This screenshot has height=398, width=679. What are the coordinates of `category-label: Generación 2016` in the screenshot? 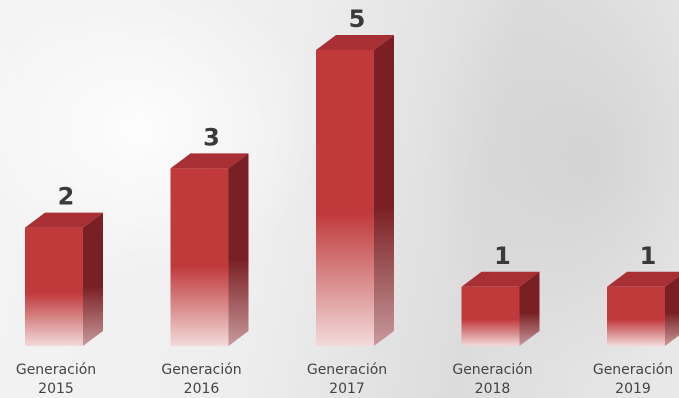 It's located at (201, 379).